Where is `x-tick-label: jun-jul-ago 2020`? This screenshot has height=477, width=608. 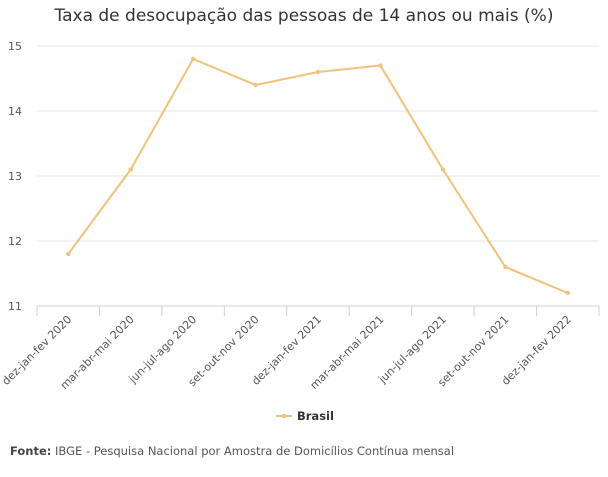
x-tick-label: jun-jul-ago 2020 is located at coordinates (163, 350).